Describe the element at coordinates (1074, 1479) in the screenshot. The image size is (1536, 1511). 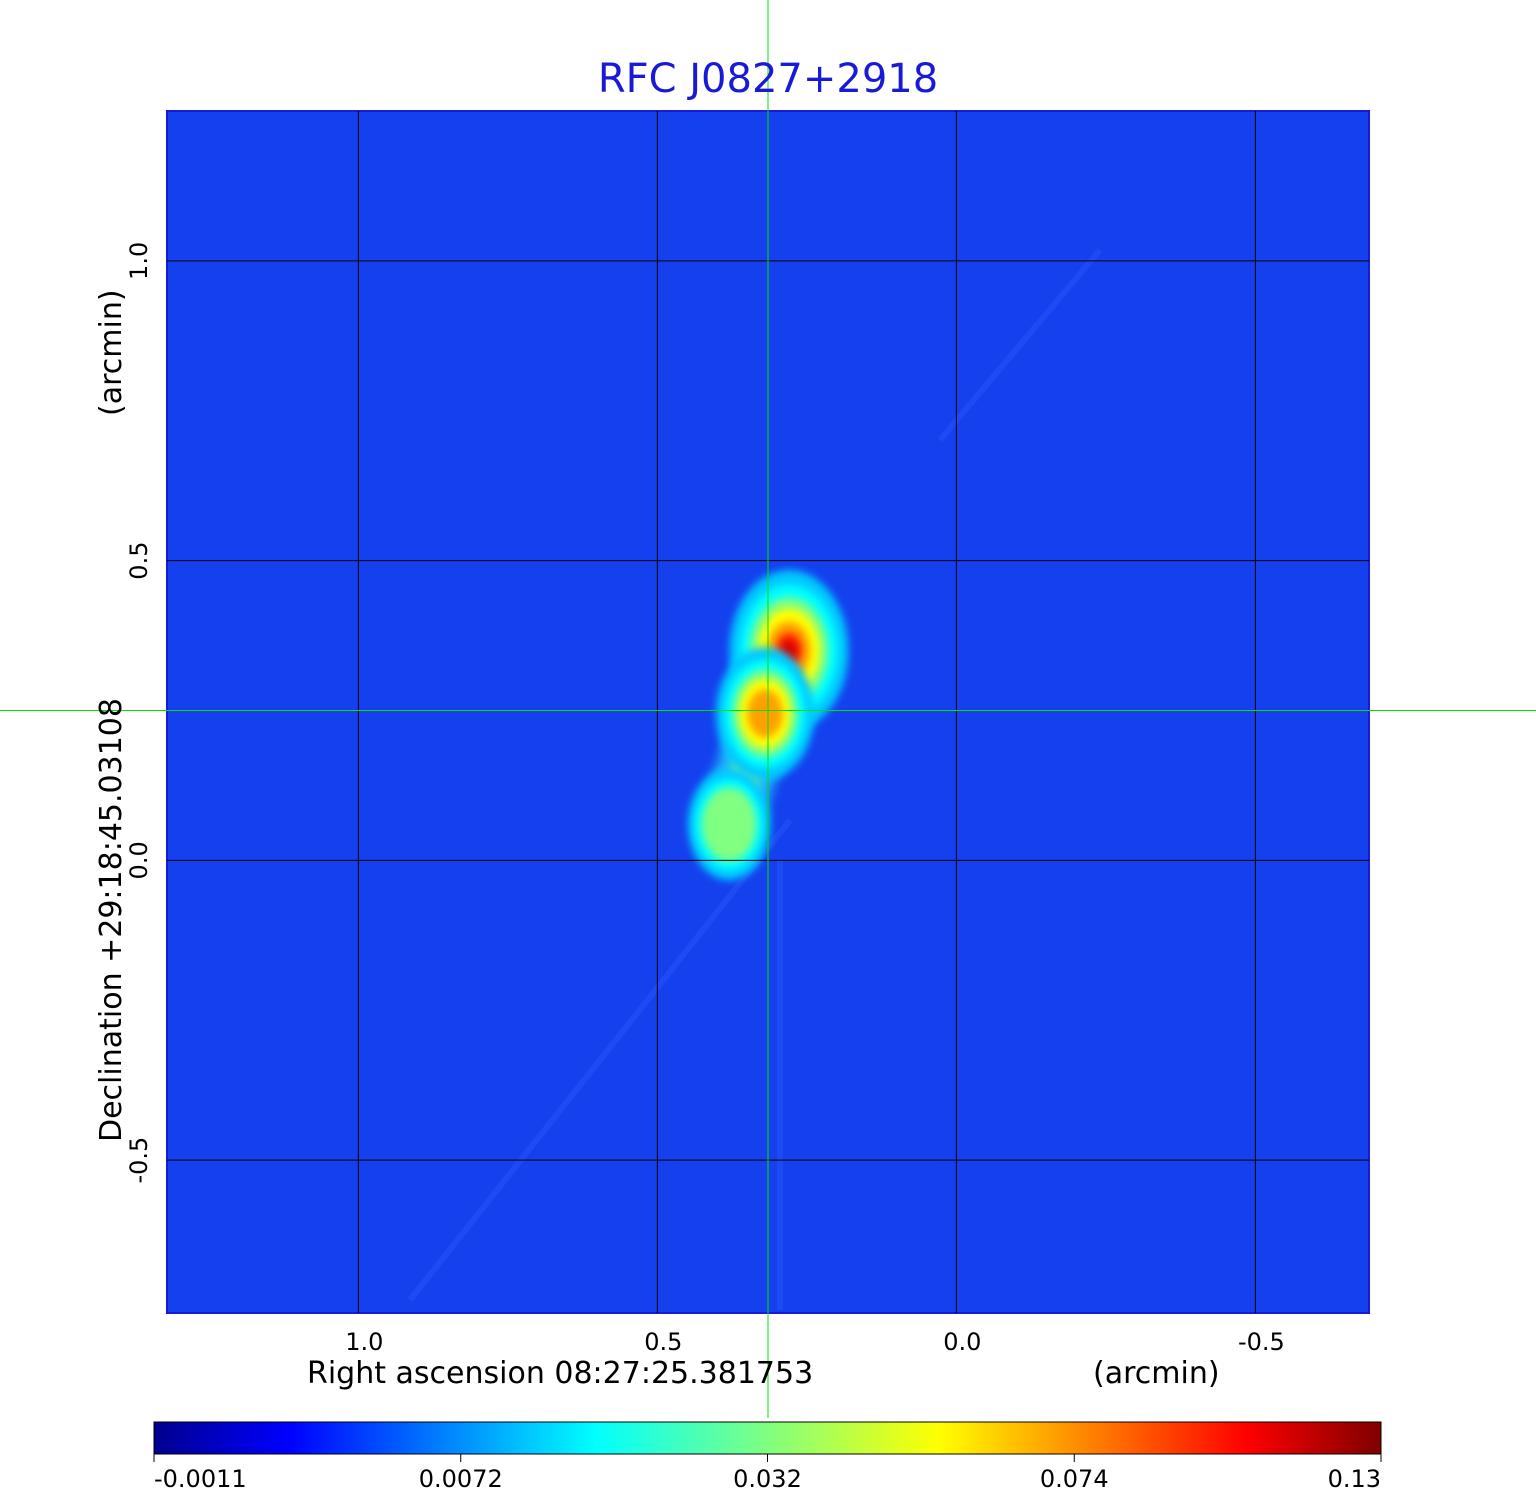
I see `colorbar-tick-label-3: 0.074` at that location.